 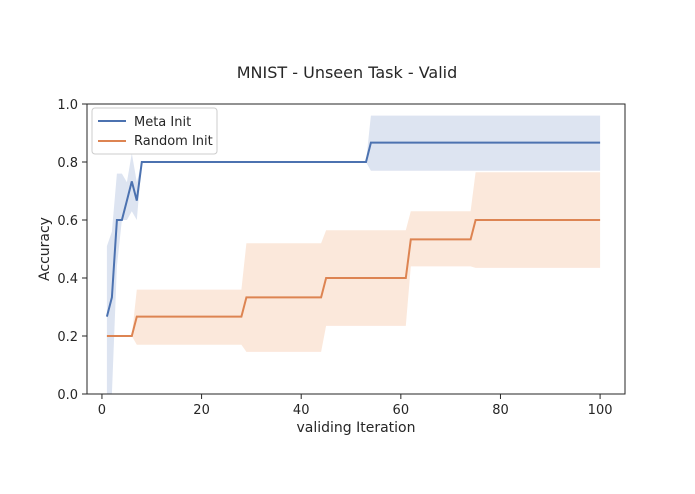 What do you see at coordinates (301, 410) in the screenshot?
I see `x-tick-label: 40` at bounding box center [301, 410].